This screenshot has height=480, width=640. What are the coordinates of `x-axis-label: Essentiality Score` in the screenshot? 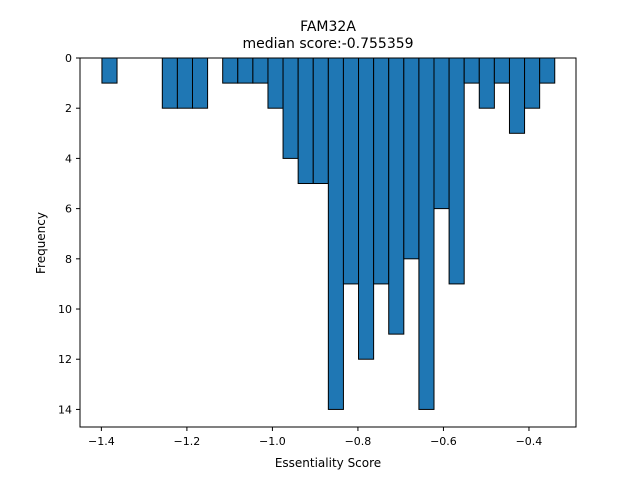 It's located at (328, 463).